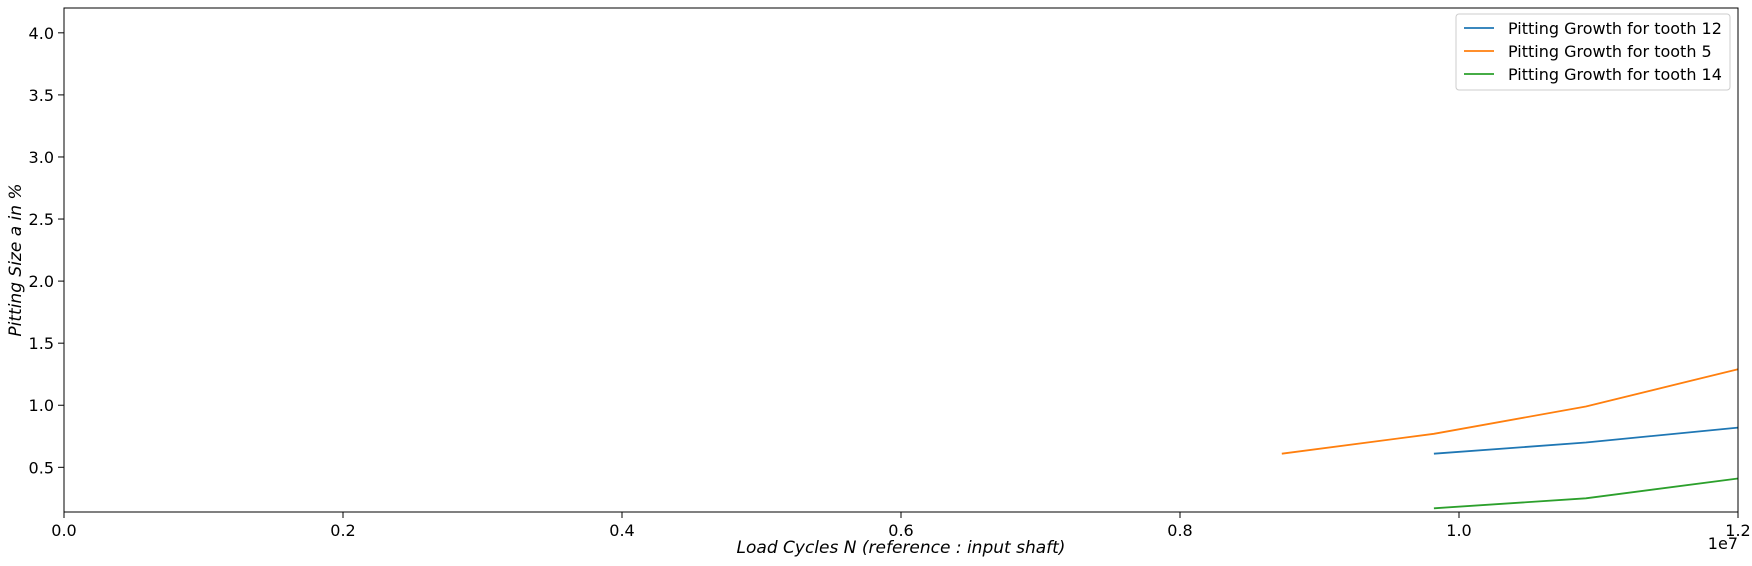  I want to click on y-tick-label: 3.0, so click(41, 157).